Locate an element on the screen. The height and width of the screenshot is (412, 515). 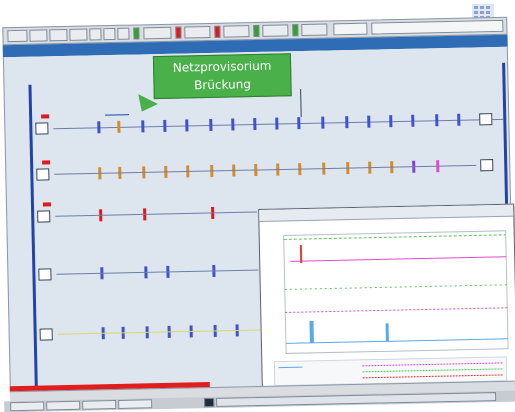
bridge-marker is located at coordinates (117, 115).